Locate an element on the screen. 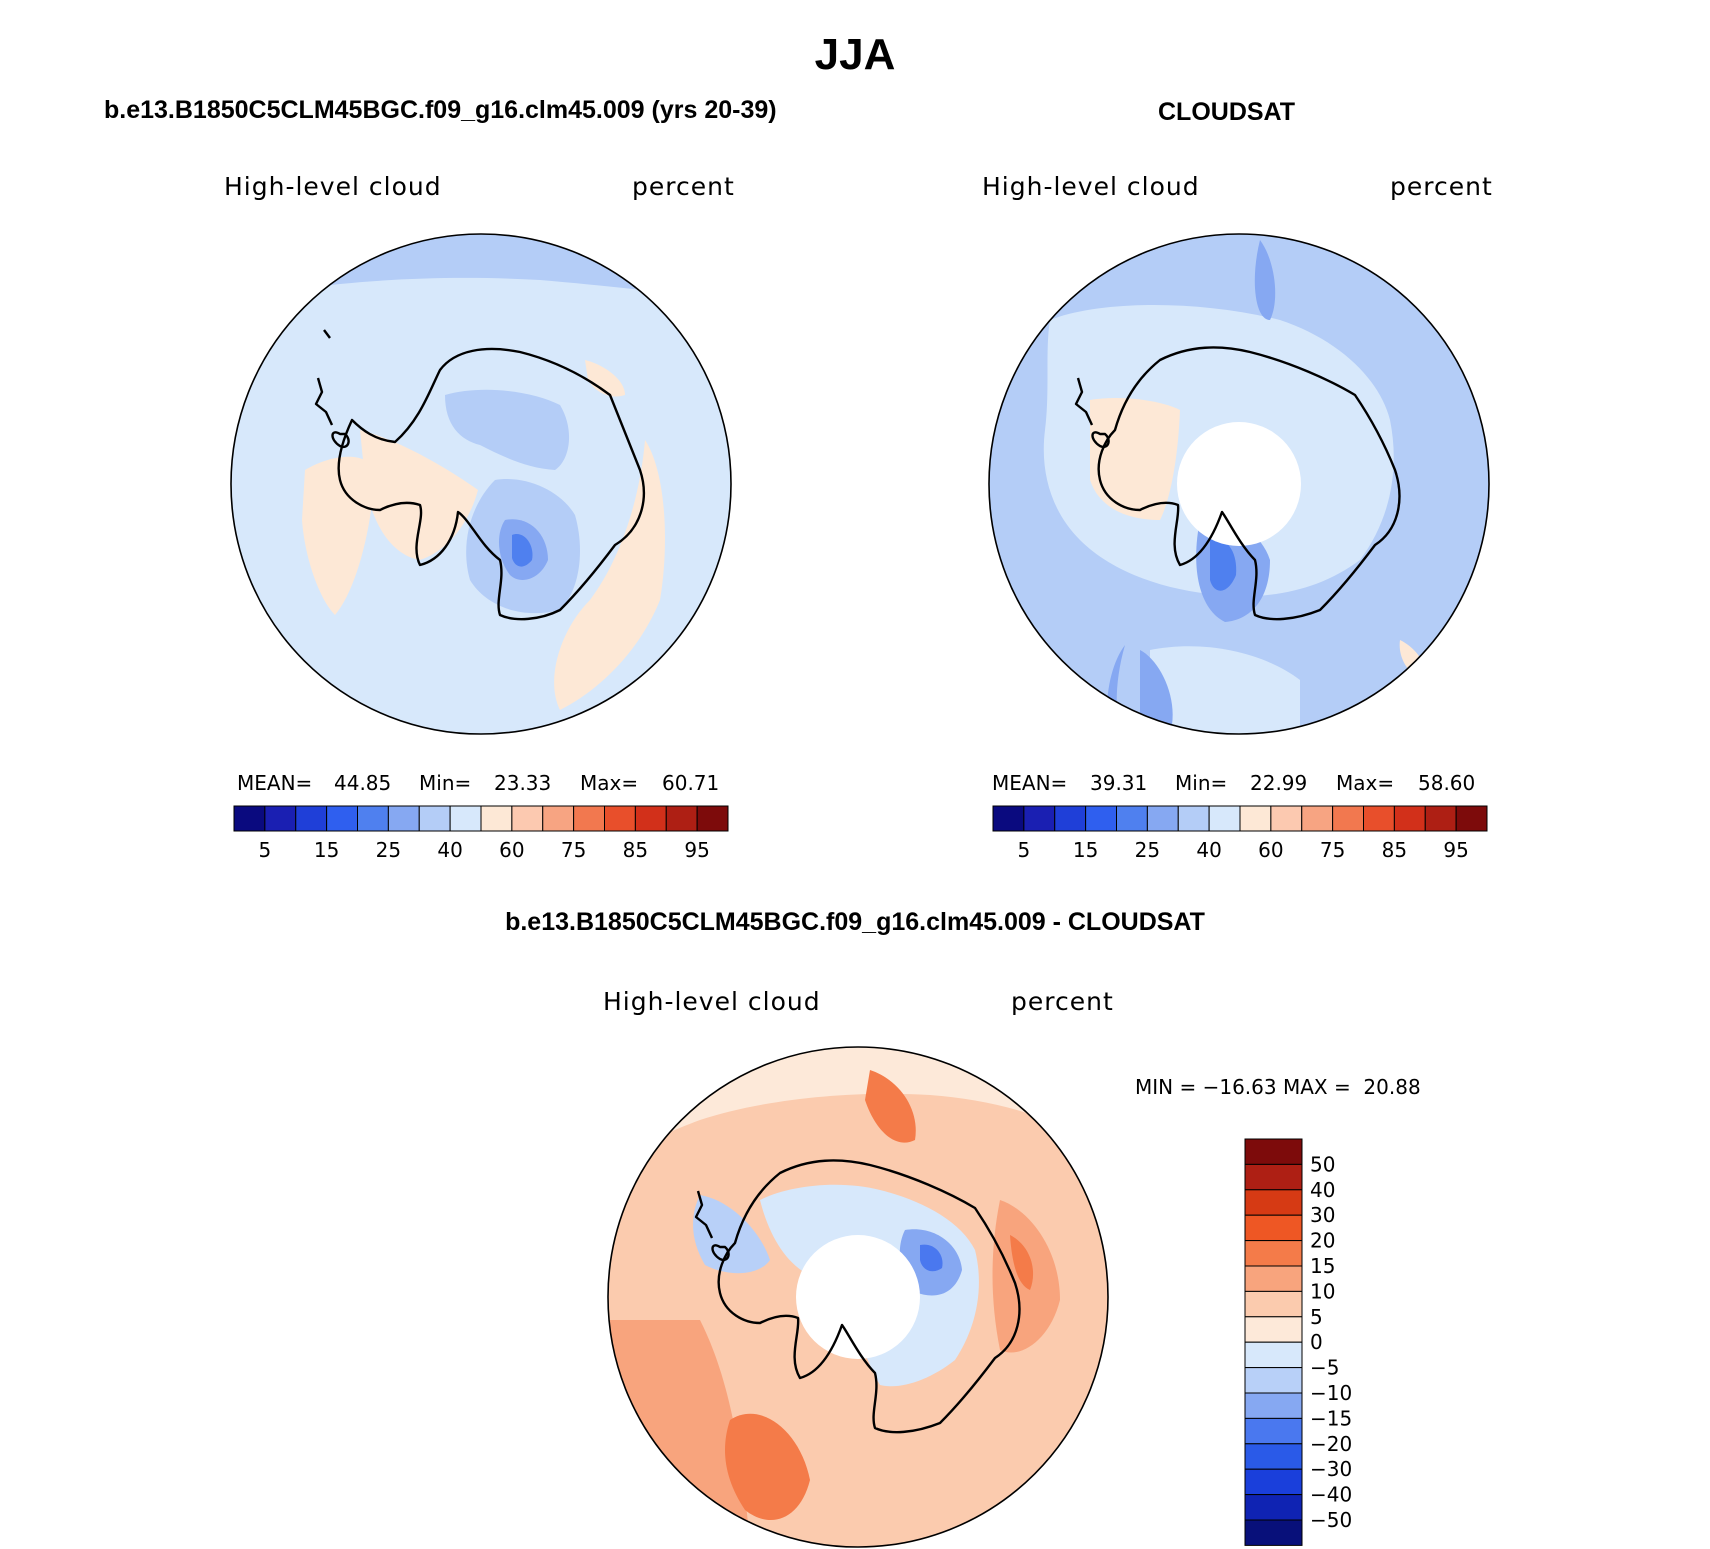  panel1-map-border is located at coordinates (481, 484).